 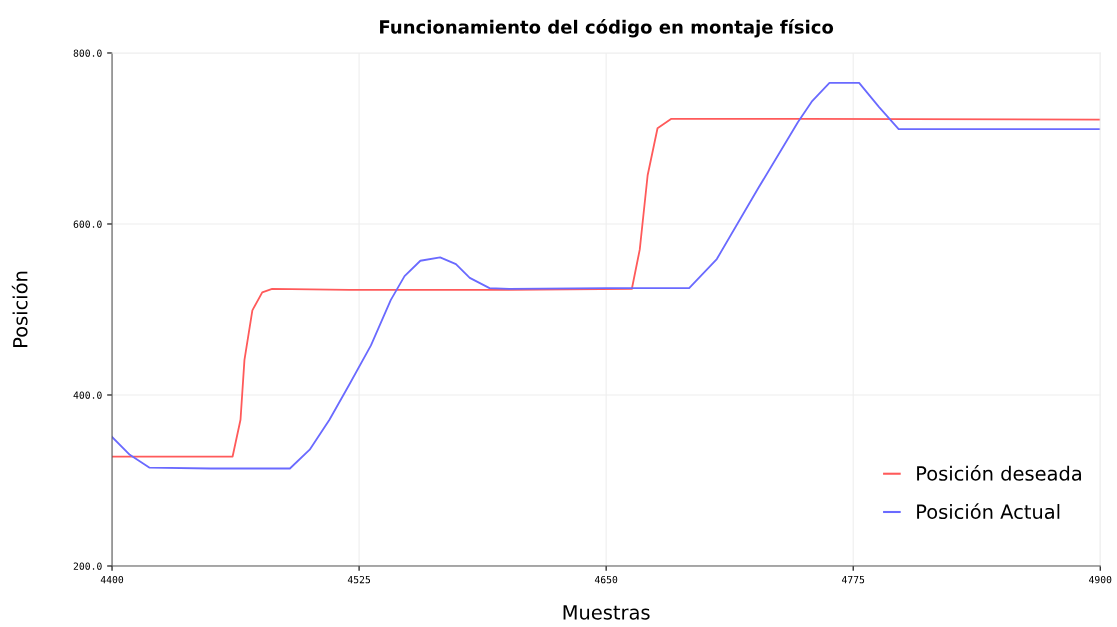 I want to click on x-tick-label: 4650, so click(x=606, y=579).